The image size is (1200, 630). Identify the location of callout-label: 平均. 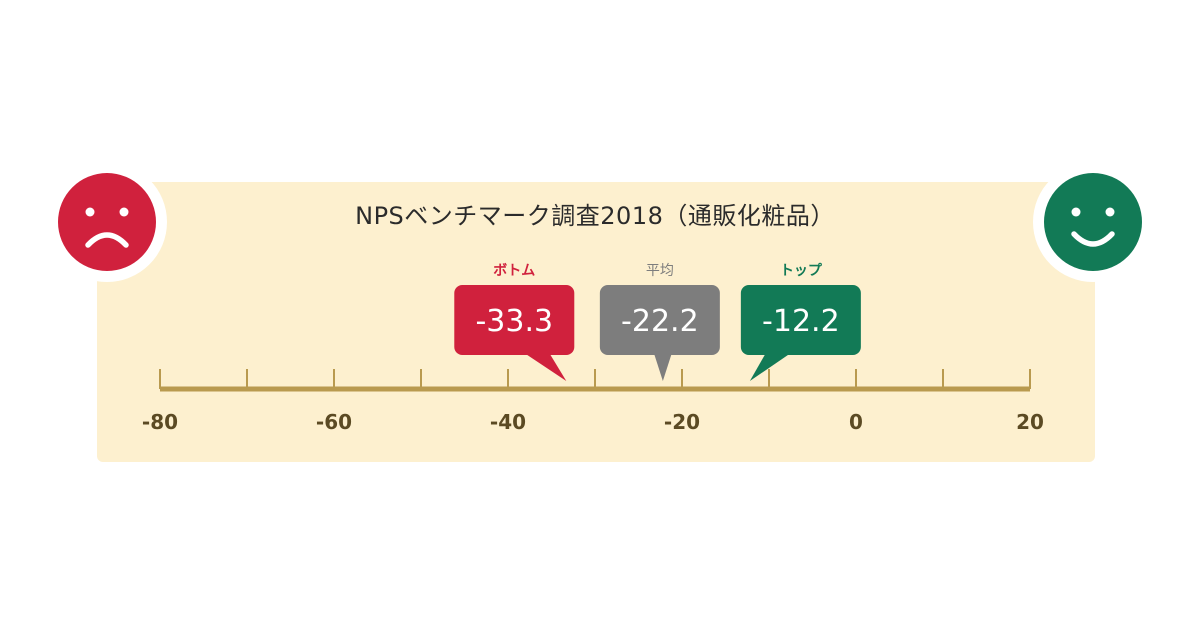
(660, 271).